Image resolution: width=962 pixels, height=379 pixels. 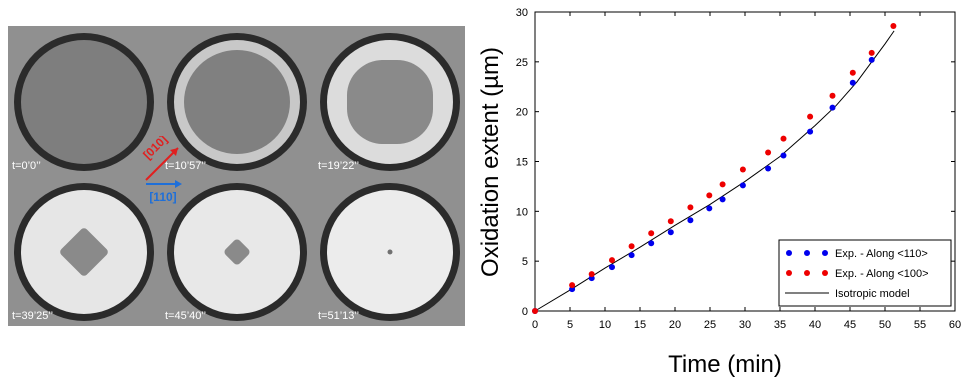 I want to click on x-tick-label: 60, so click(x=955, y=325).